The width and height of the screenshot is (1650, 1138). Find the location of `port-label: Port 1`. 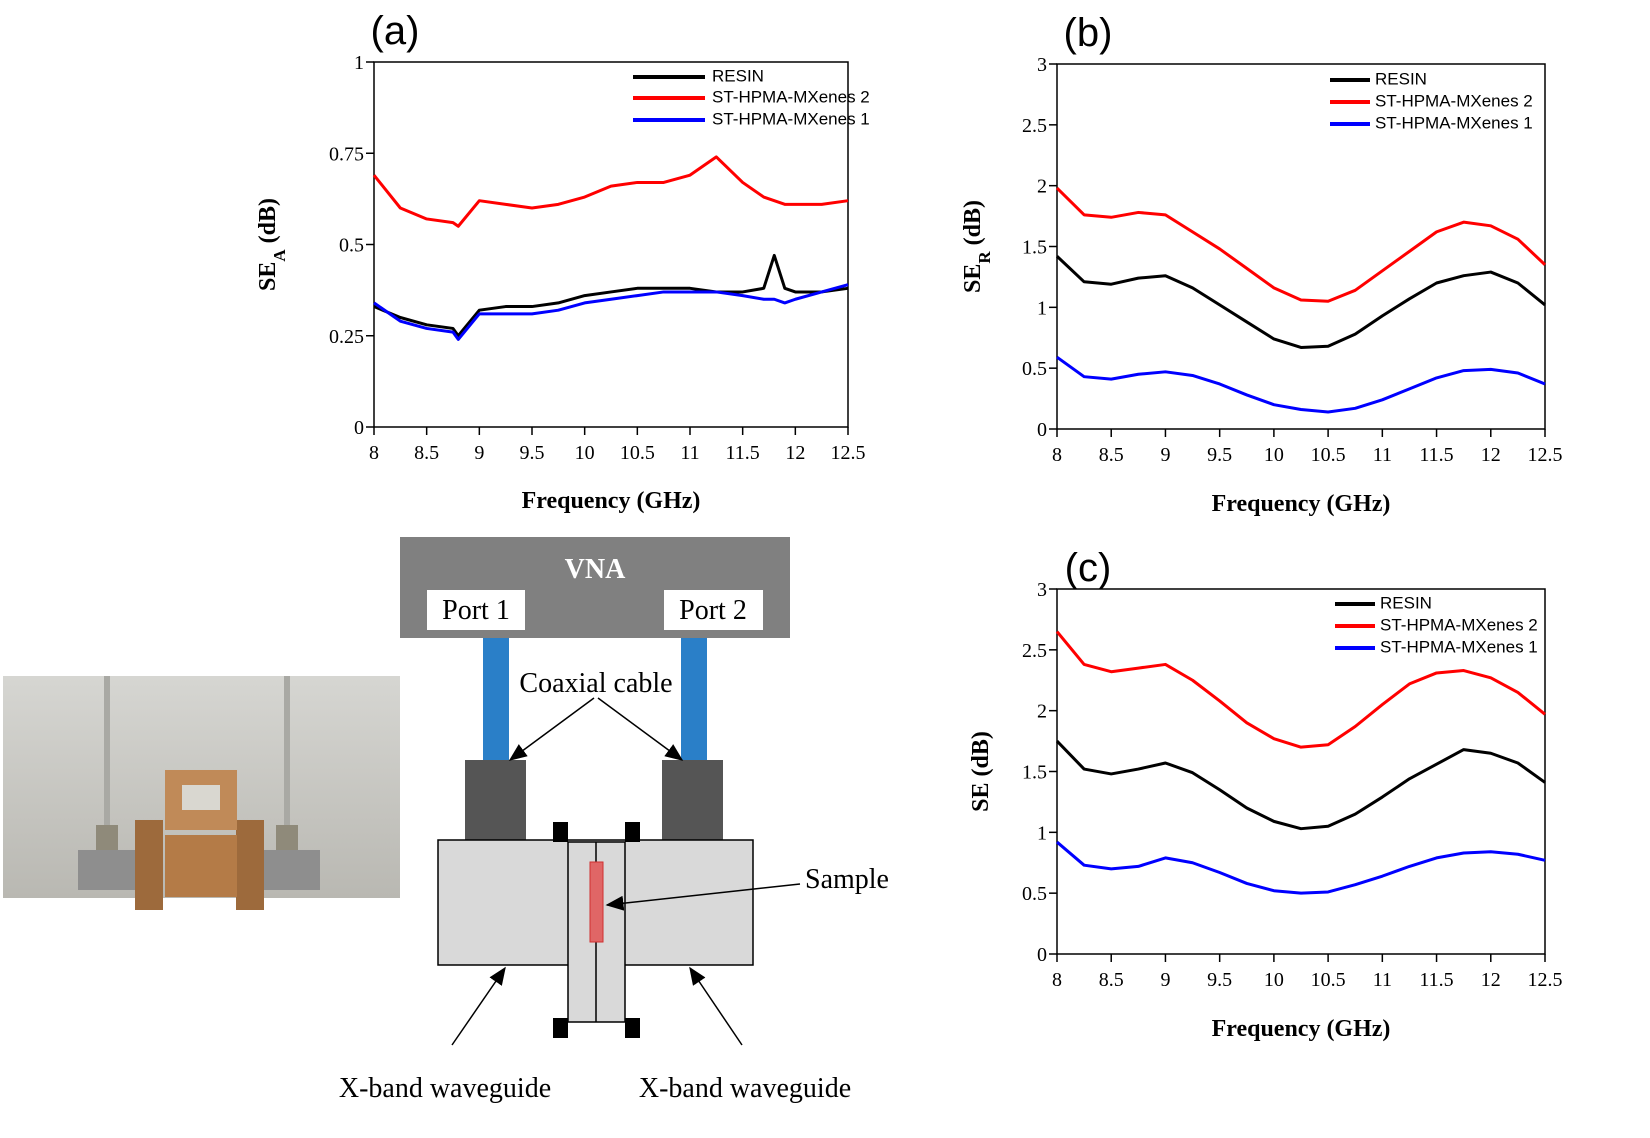

port-label: Port 1 is located at coordinates (476, 610).